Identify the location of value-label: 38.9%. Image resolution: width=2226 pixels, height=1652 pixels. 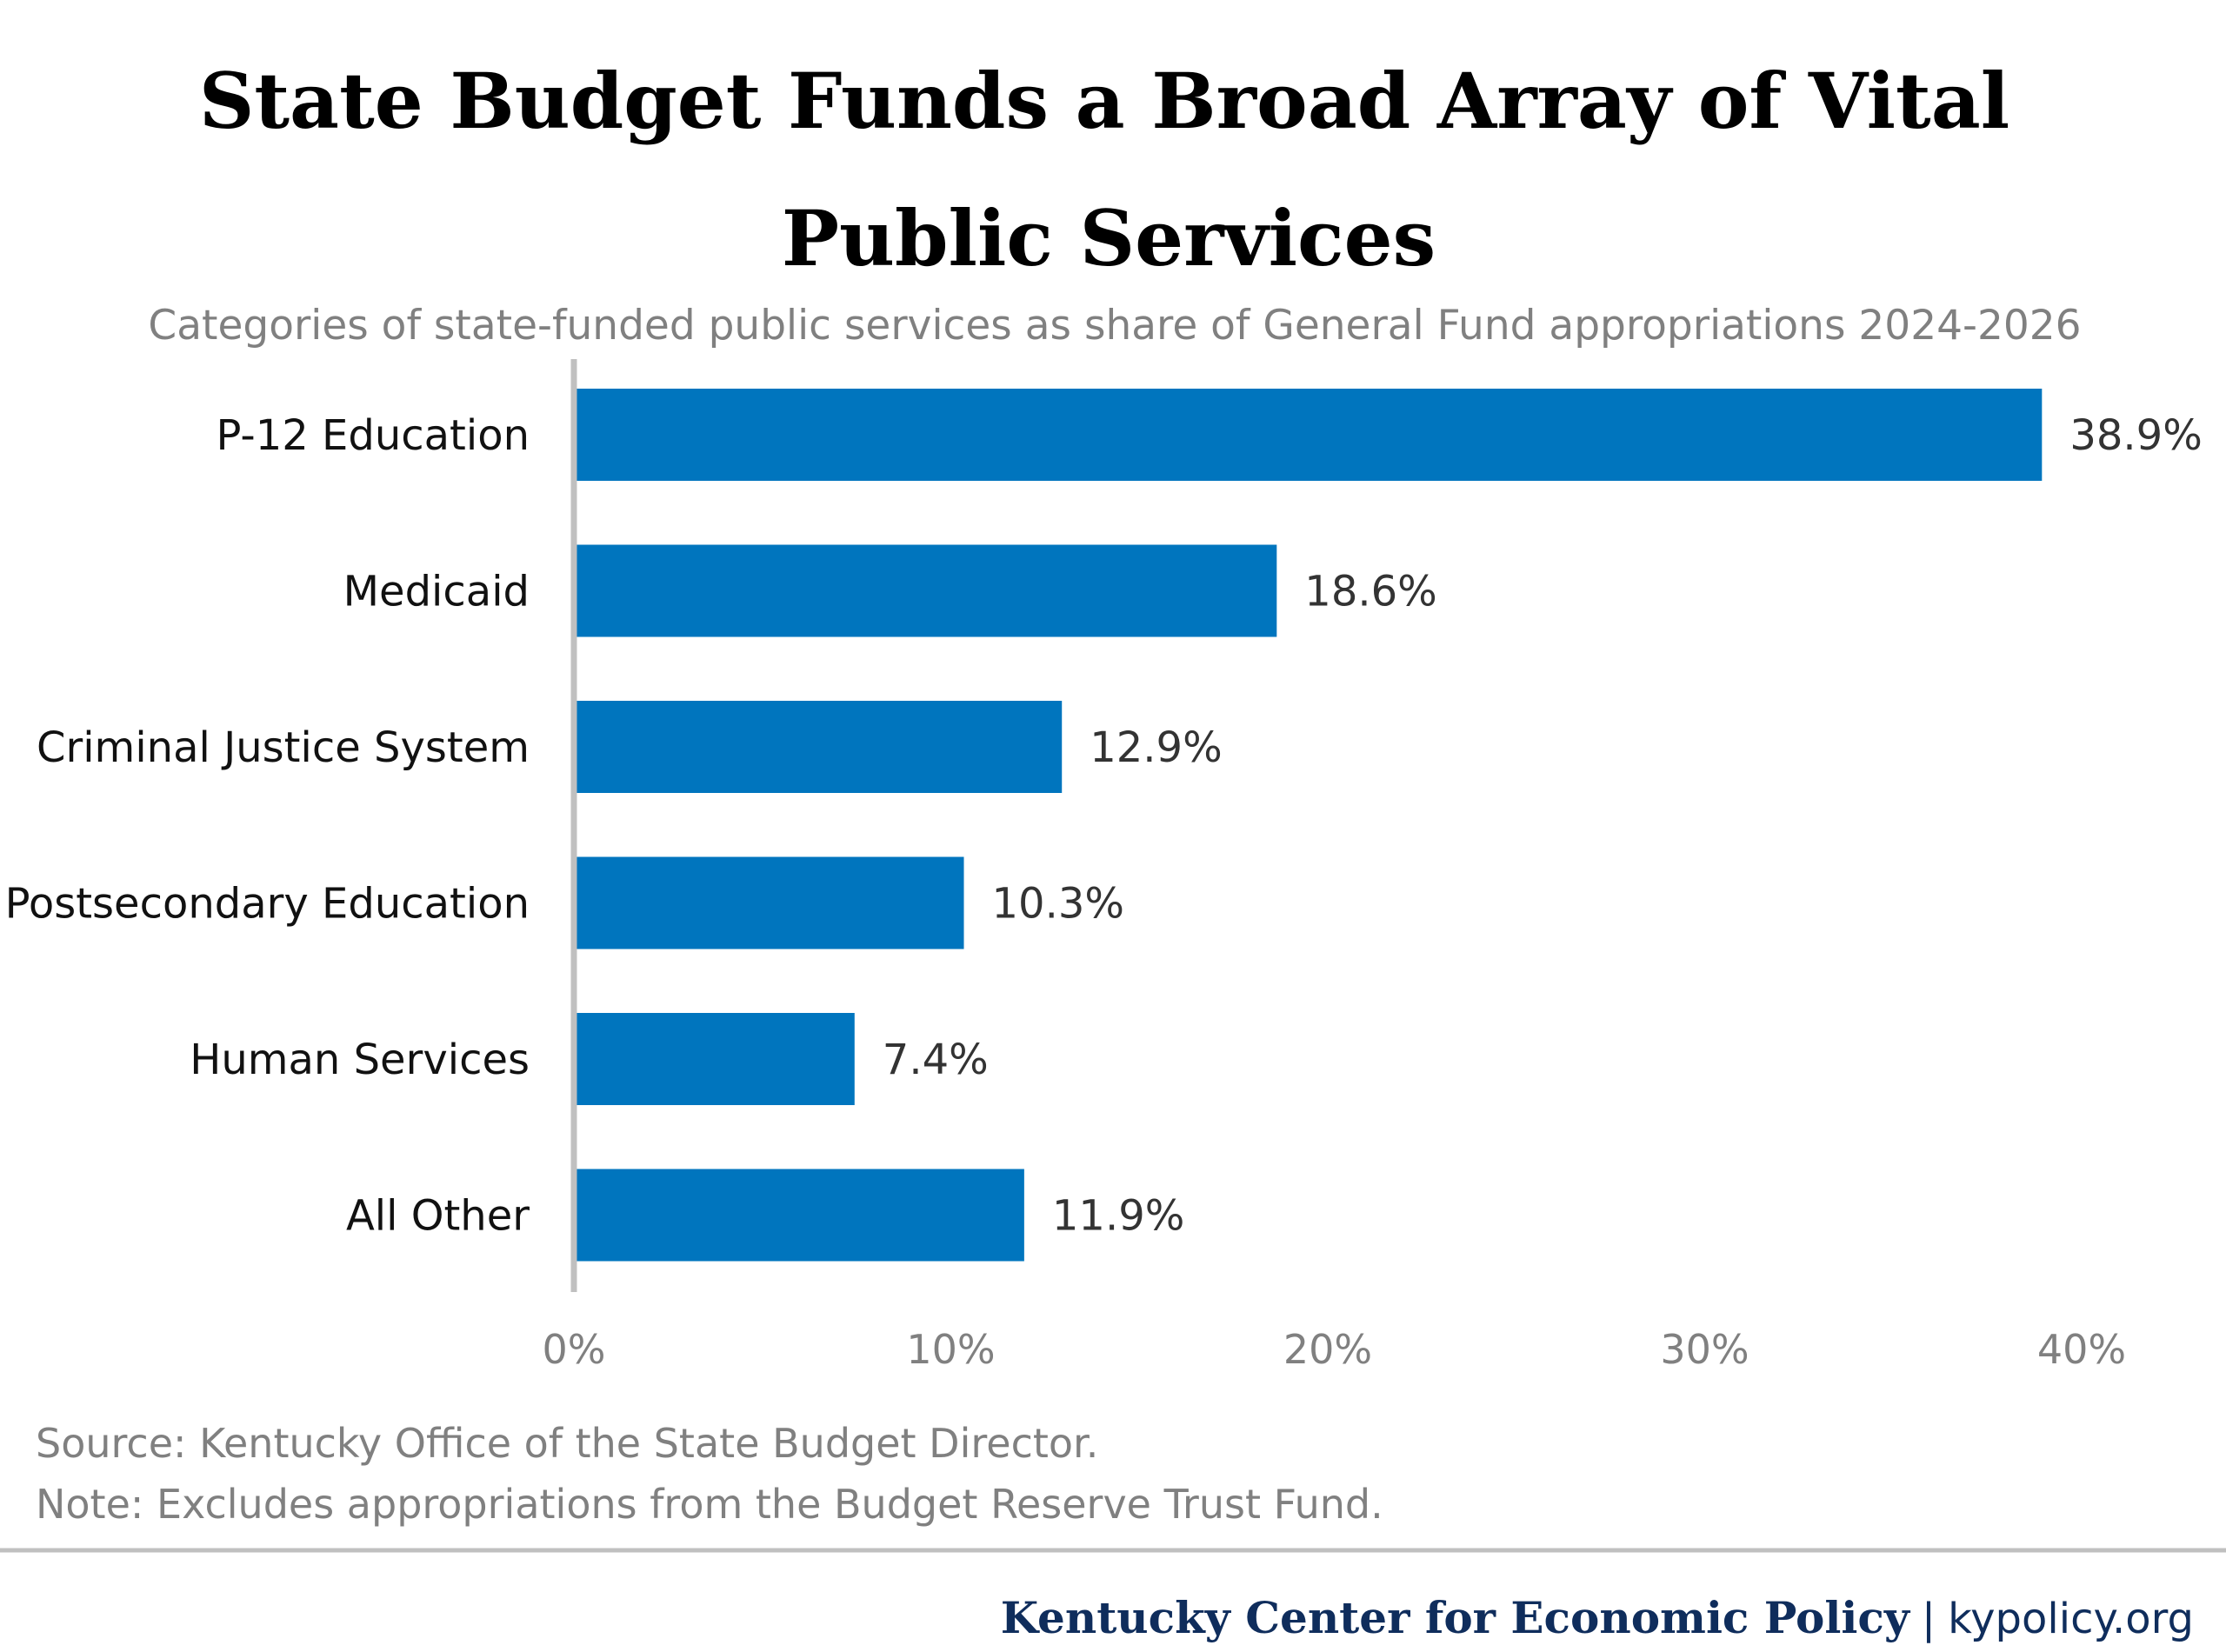
(2135, 435).